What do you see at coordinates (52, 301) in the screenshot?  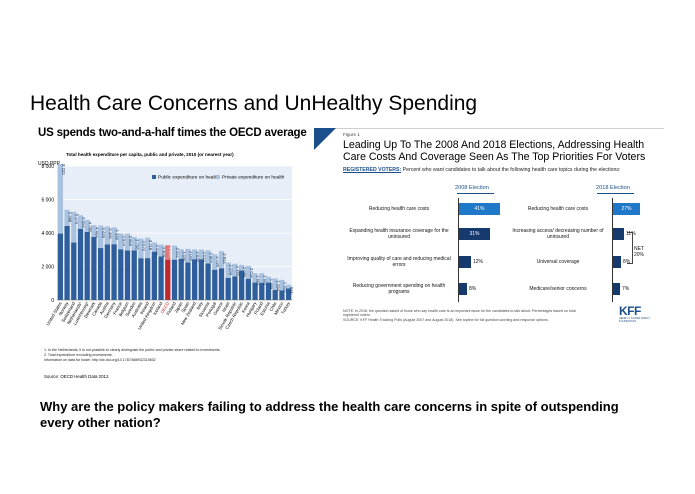 I see `oecd-y-tick-label: 0` at bounding box center [52, 301].